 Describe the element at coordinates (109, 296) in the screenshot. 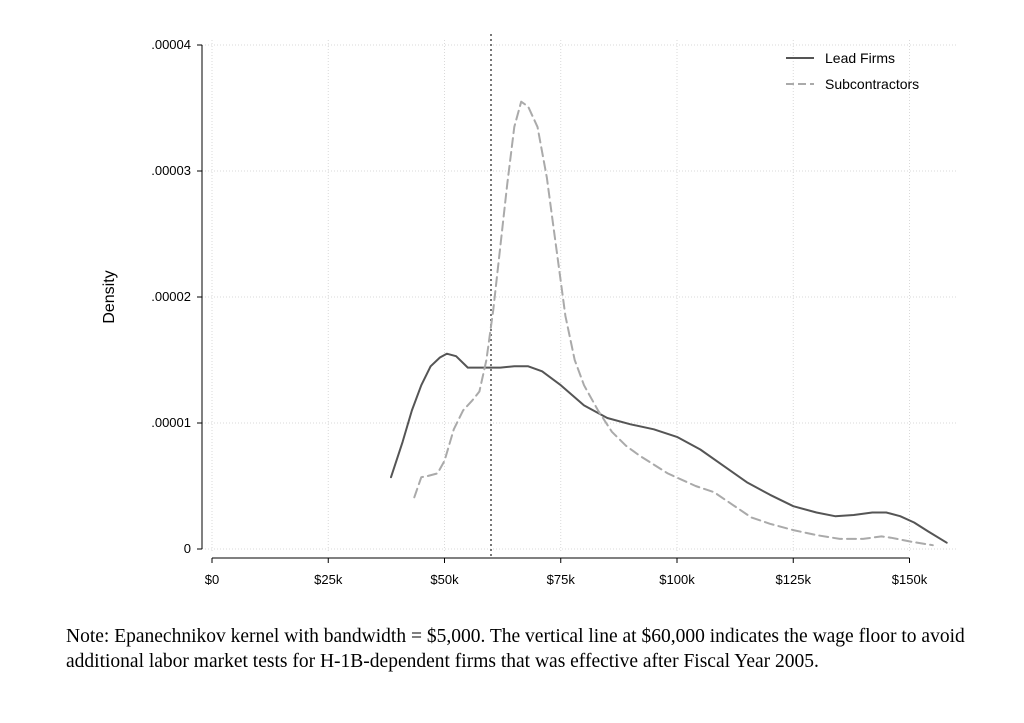

I see `y-axis-label: Density` at that location.